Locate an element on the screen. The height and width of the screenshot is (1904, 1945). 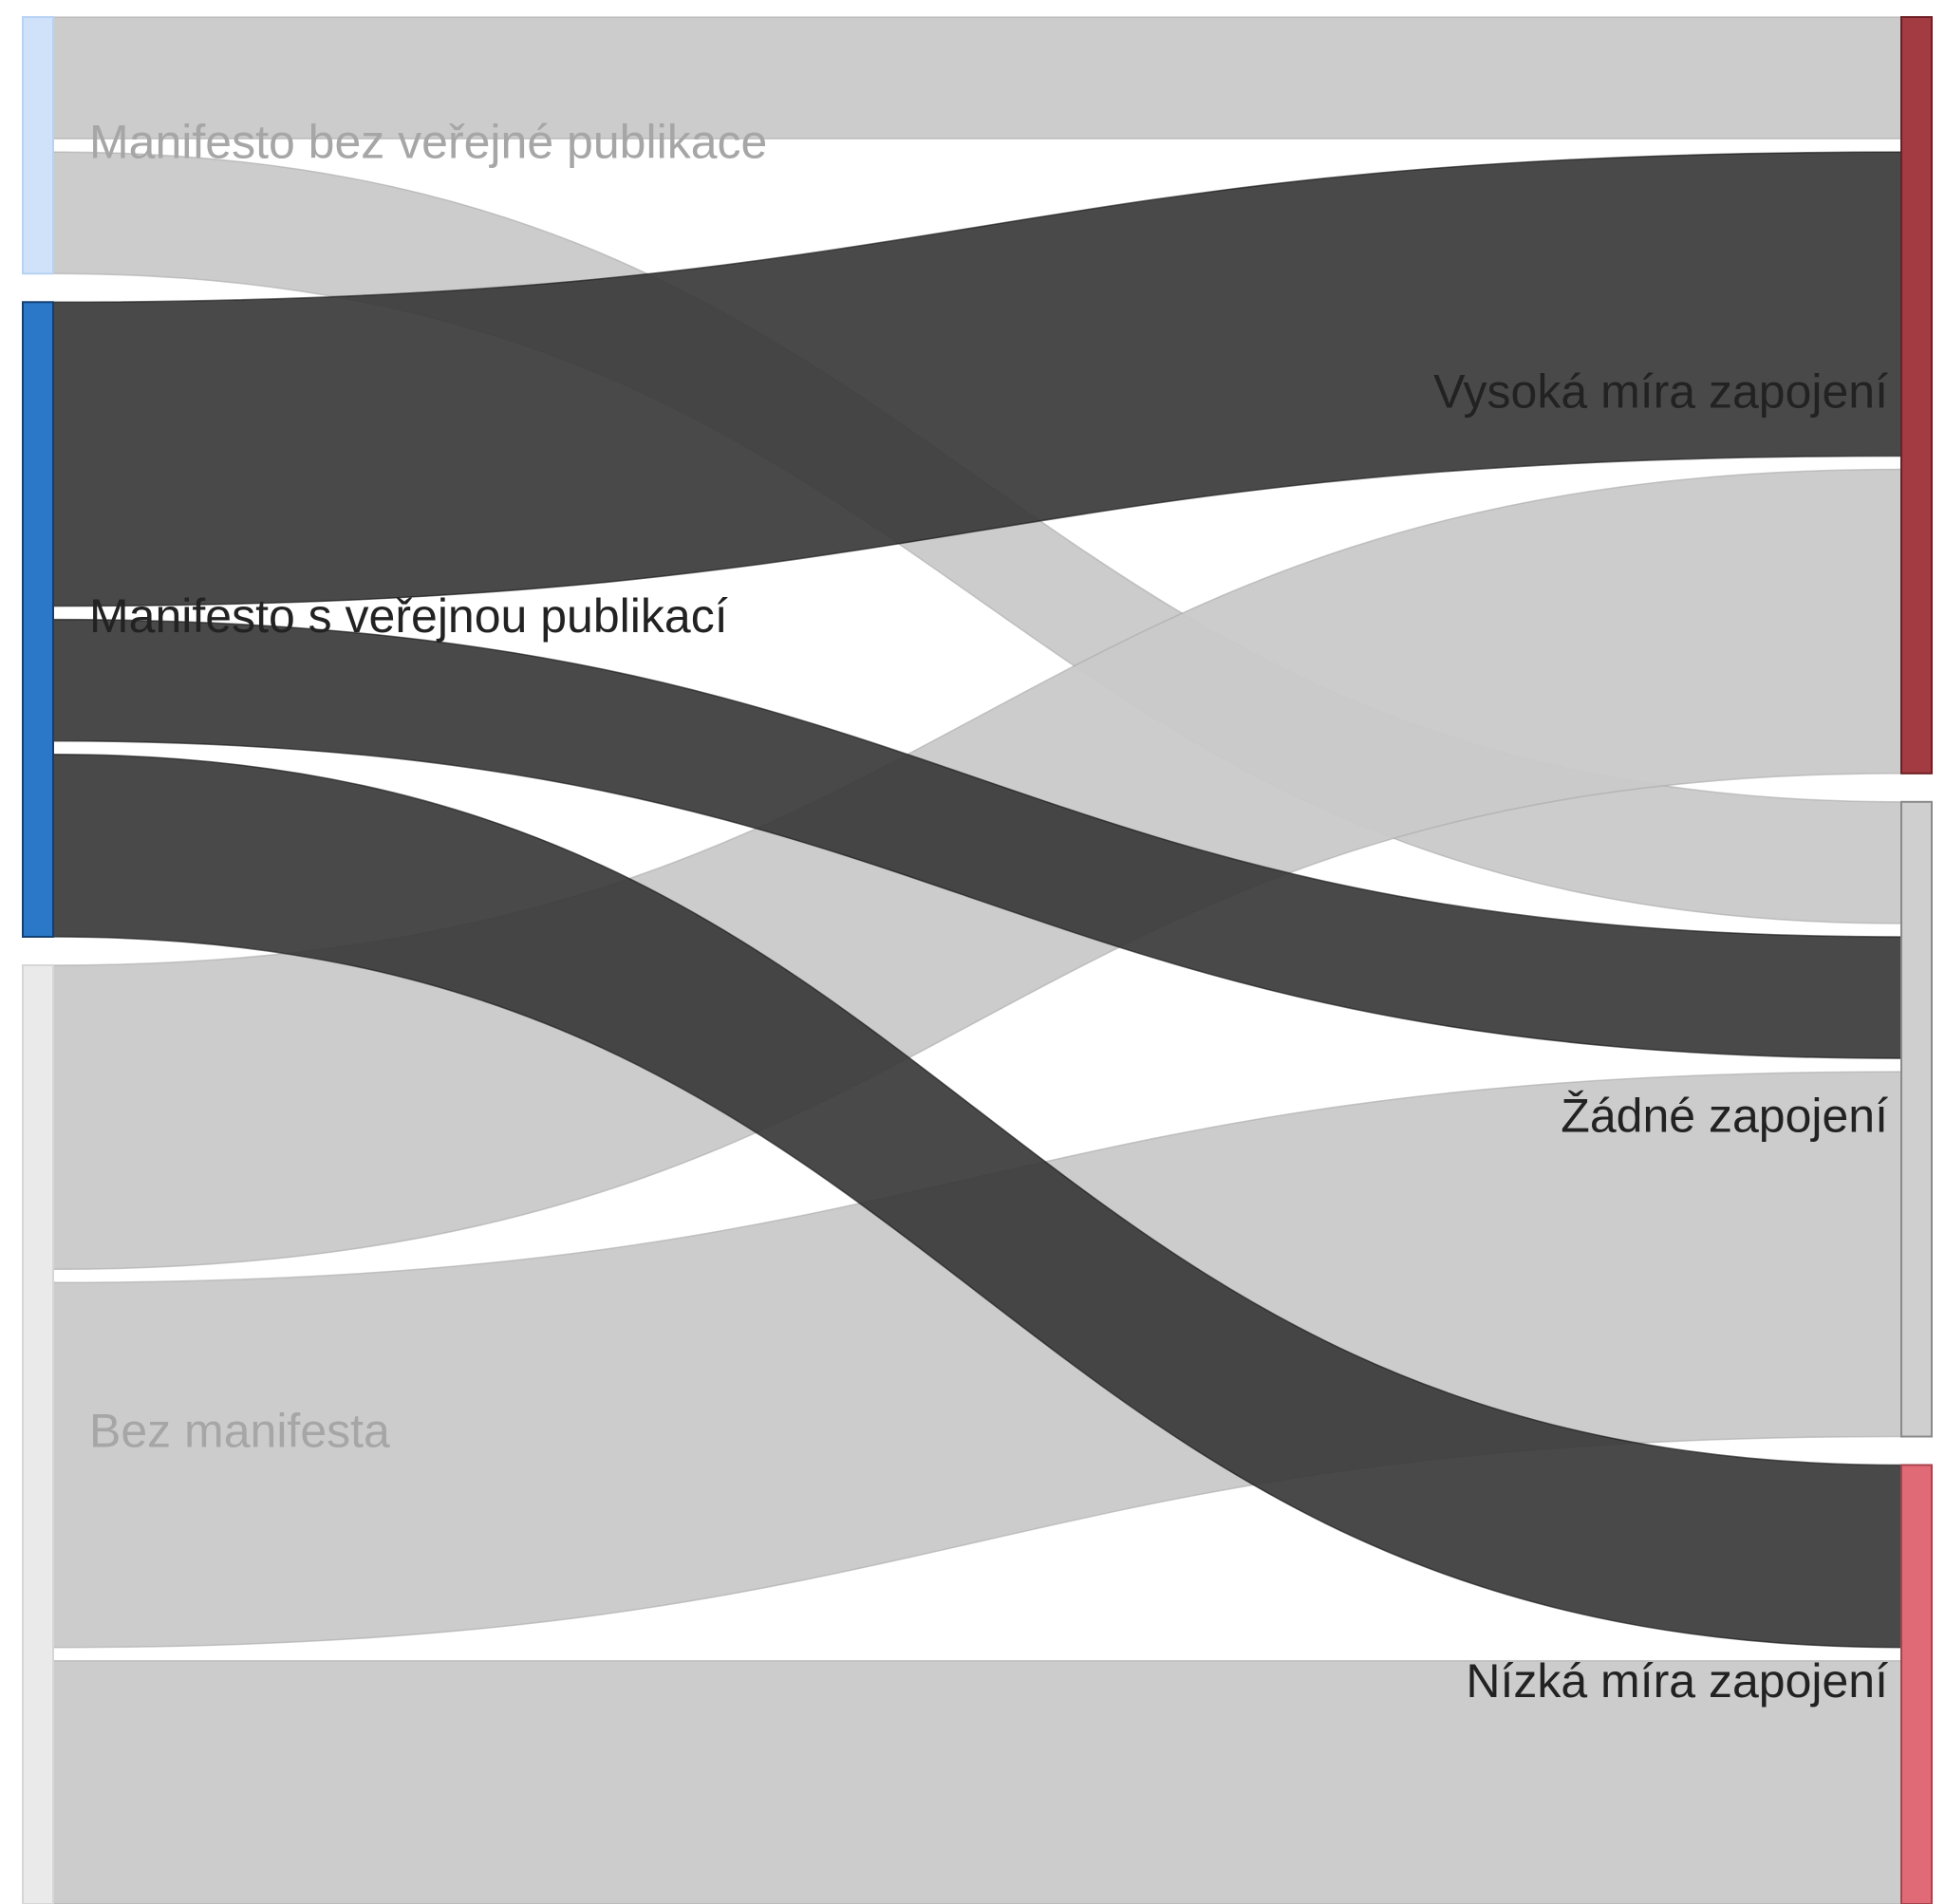
node-label-dst_none: Žádné zapojení is located at coordinates (1724, 1116).